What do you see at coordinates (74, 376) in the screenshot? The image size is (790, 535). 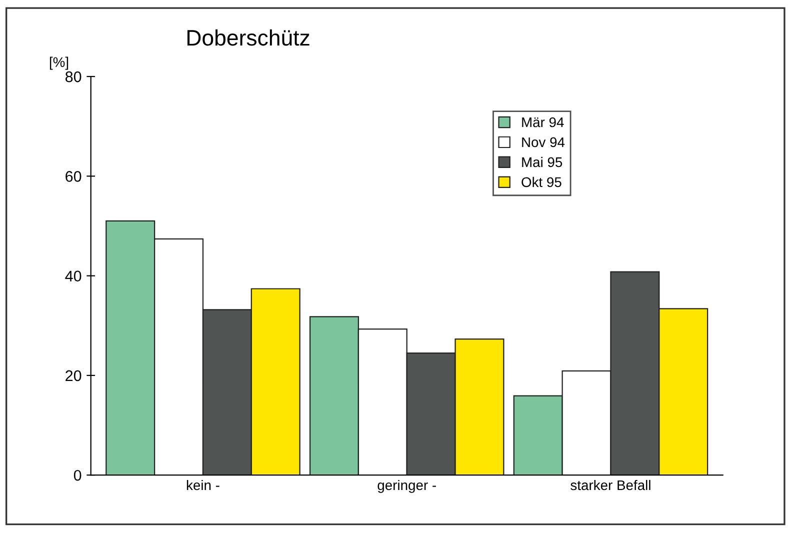 I see `y-tick-label: 20` at bounding box center [74, 376].